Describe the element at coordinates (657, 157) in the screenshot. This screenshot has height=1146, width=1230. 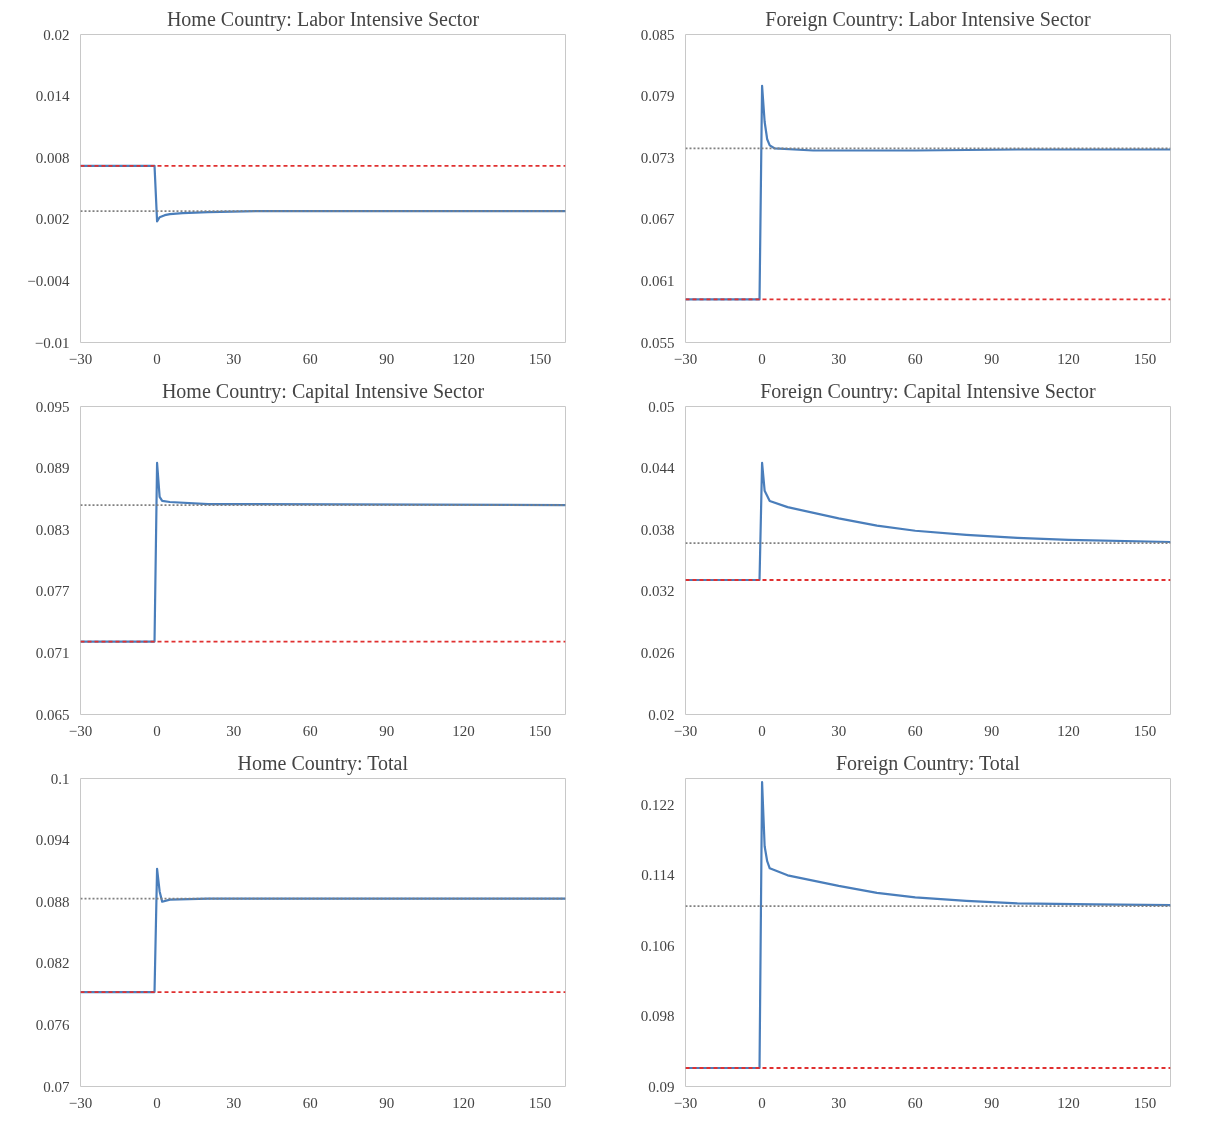
I see `y-tick-label: 0.073` at that location.